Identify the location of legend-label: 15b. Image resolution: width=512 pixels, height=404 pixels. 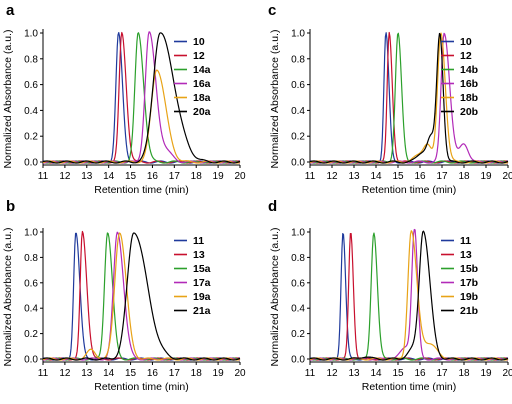
(469, 269).